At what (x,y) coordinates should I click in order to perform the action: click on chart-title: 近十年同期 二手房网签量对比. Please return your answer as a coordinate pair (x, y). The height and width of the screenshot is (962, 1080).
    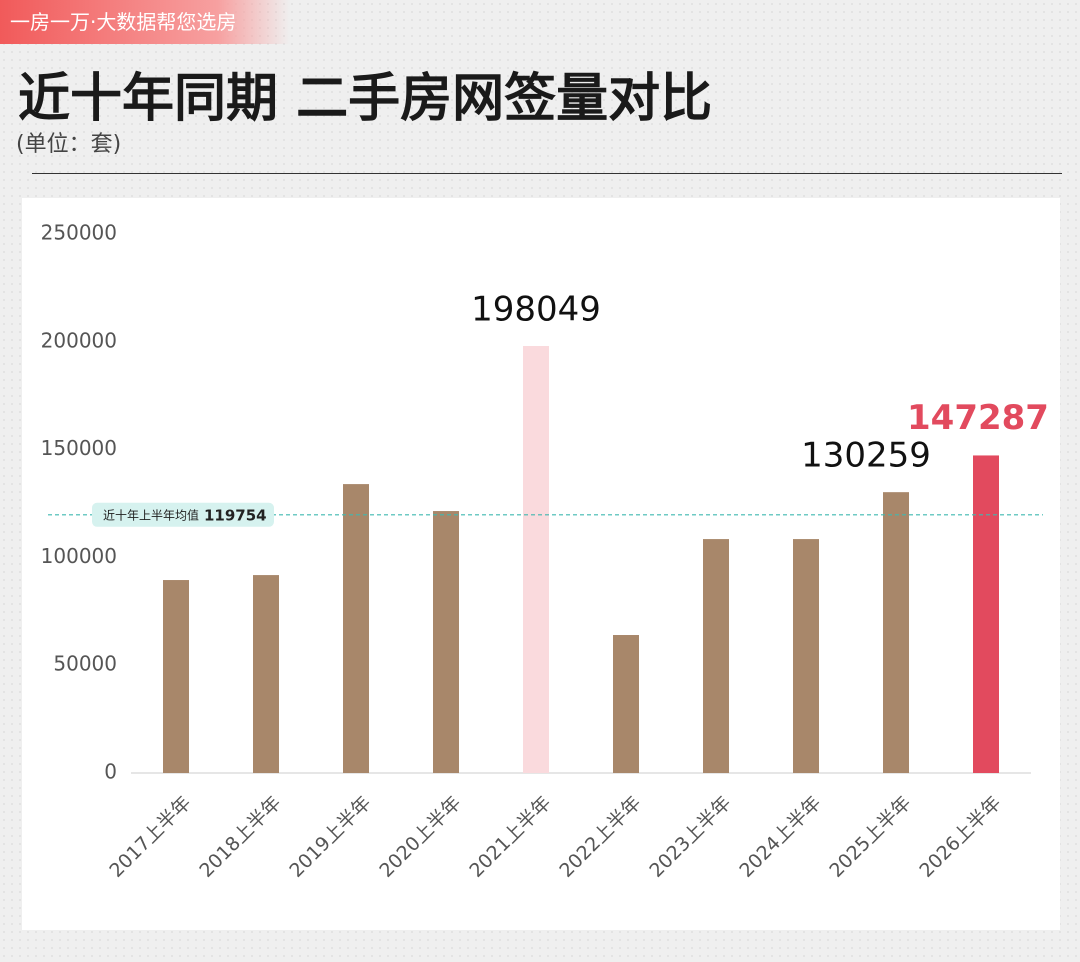
    Looking at the image, I should click on (365, 99).